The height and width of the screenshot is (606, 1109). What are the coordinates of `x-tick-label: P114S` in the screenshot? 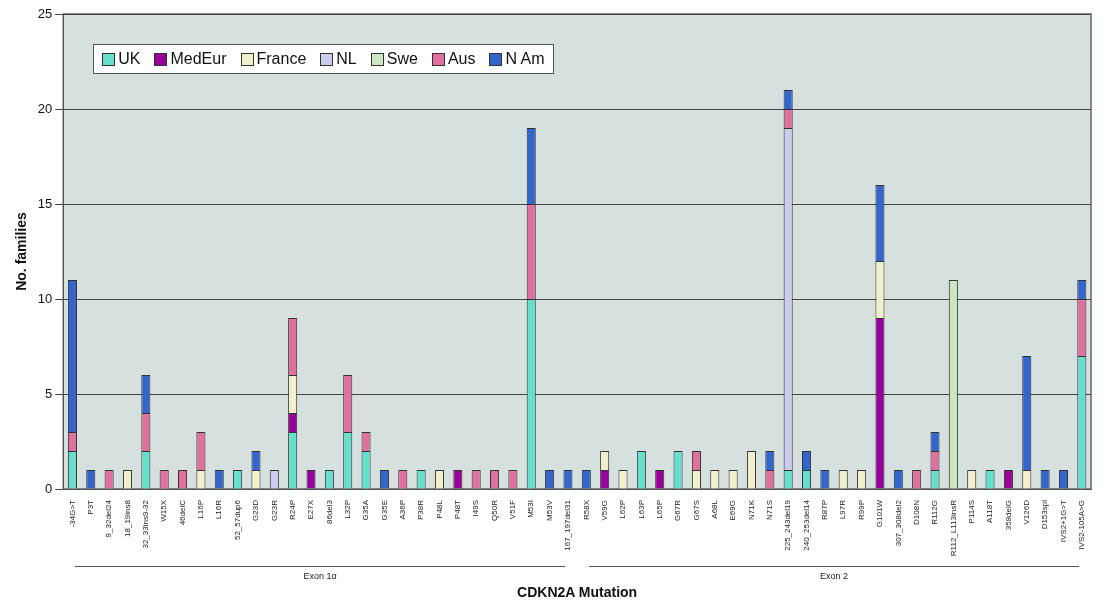 It's located at (971, 512).